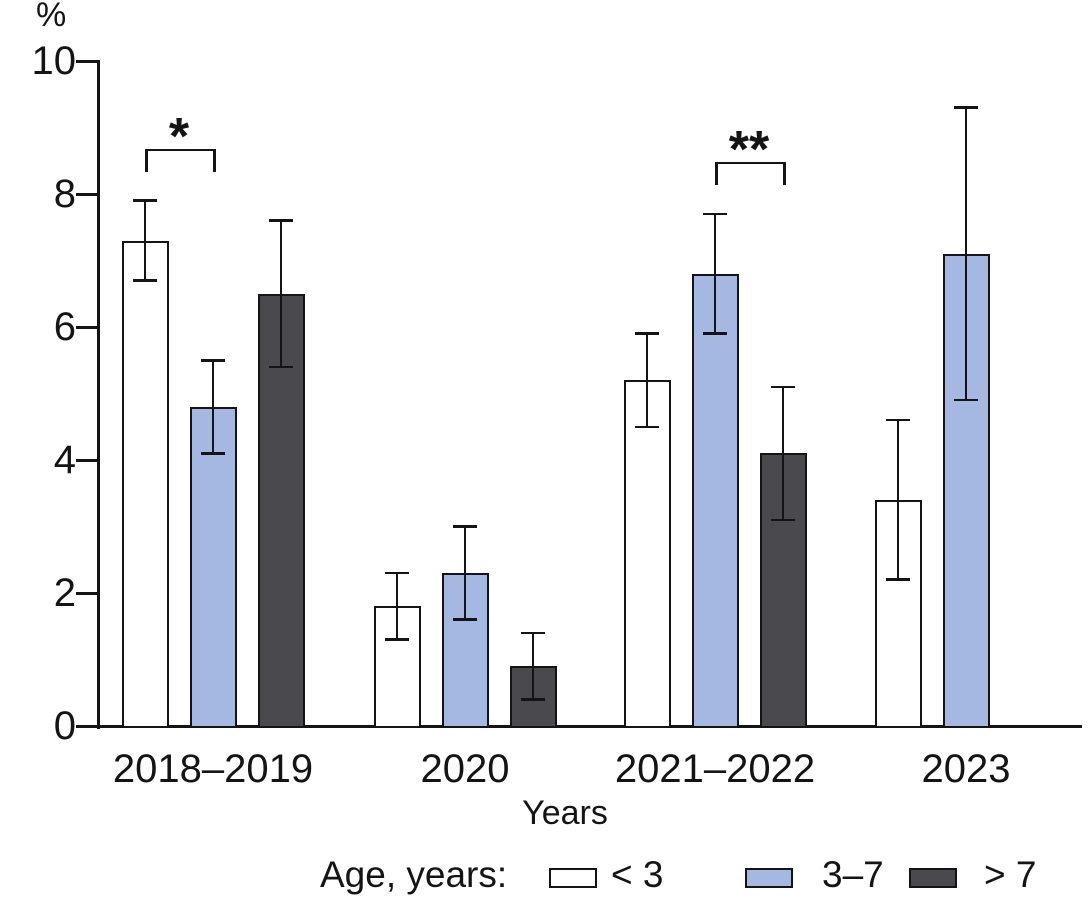 The image size is (1091, 897). What do you see at coordinates (565, 813) in the screenshot?
I see `x-axis-title: Years` at bounding box center [565, 813].